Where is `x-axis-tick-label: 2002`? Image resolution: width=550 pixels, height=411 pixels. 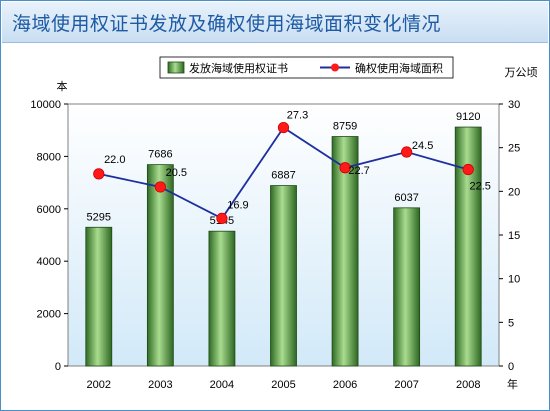 x-axis-tick-label: 2002 is located at coordinates (99, 385).